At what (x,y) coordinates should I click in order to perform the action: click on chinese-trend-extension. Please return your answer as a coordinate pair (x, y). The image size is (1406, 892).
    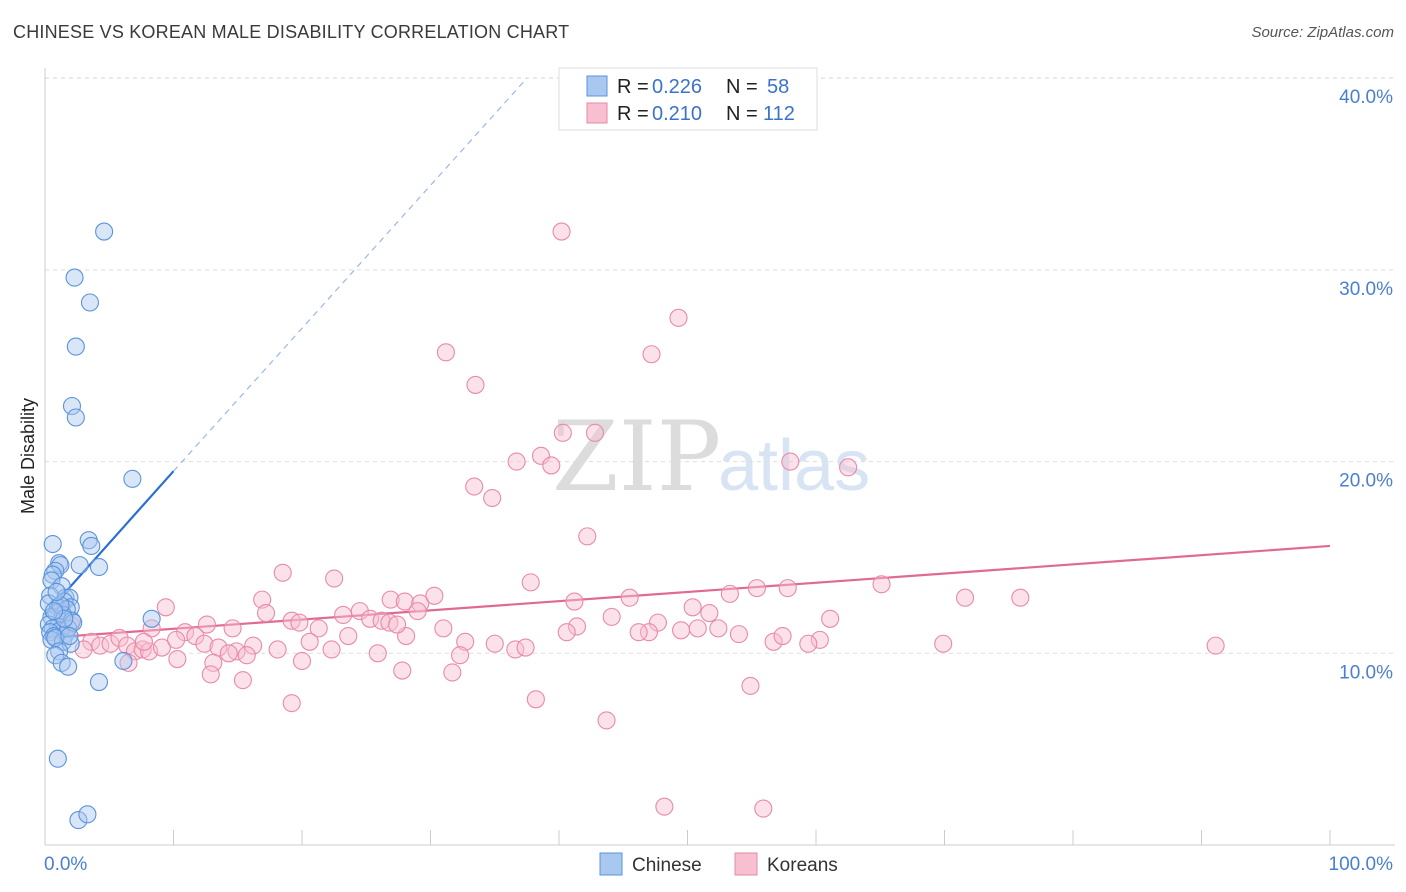
    Looking at the image, I should click on (350, 274).